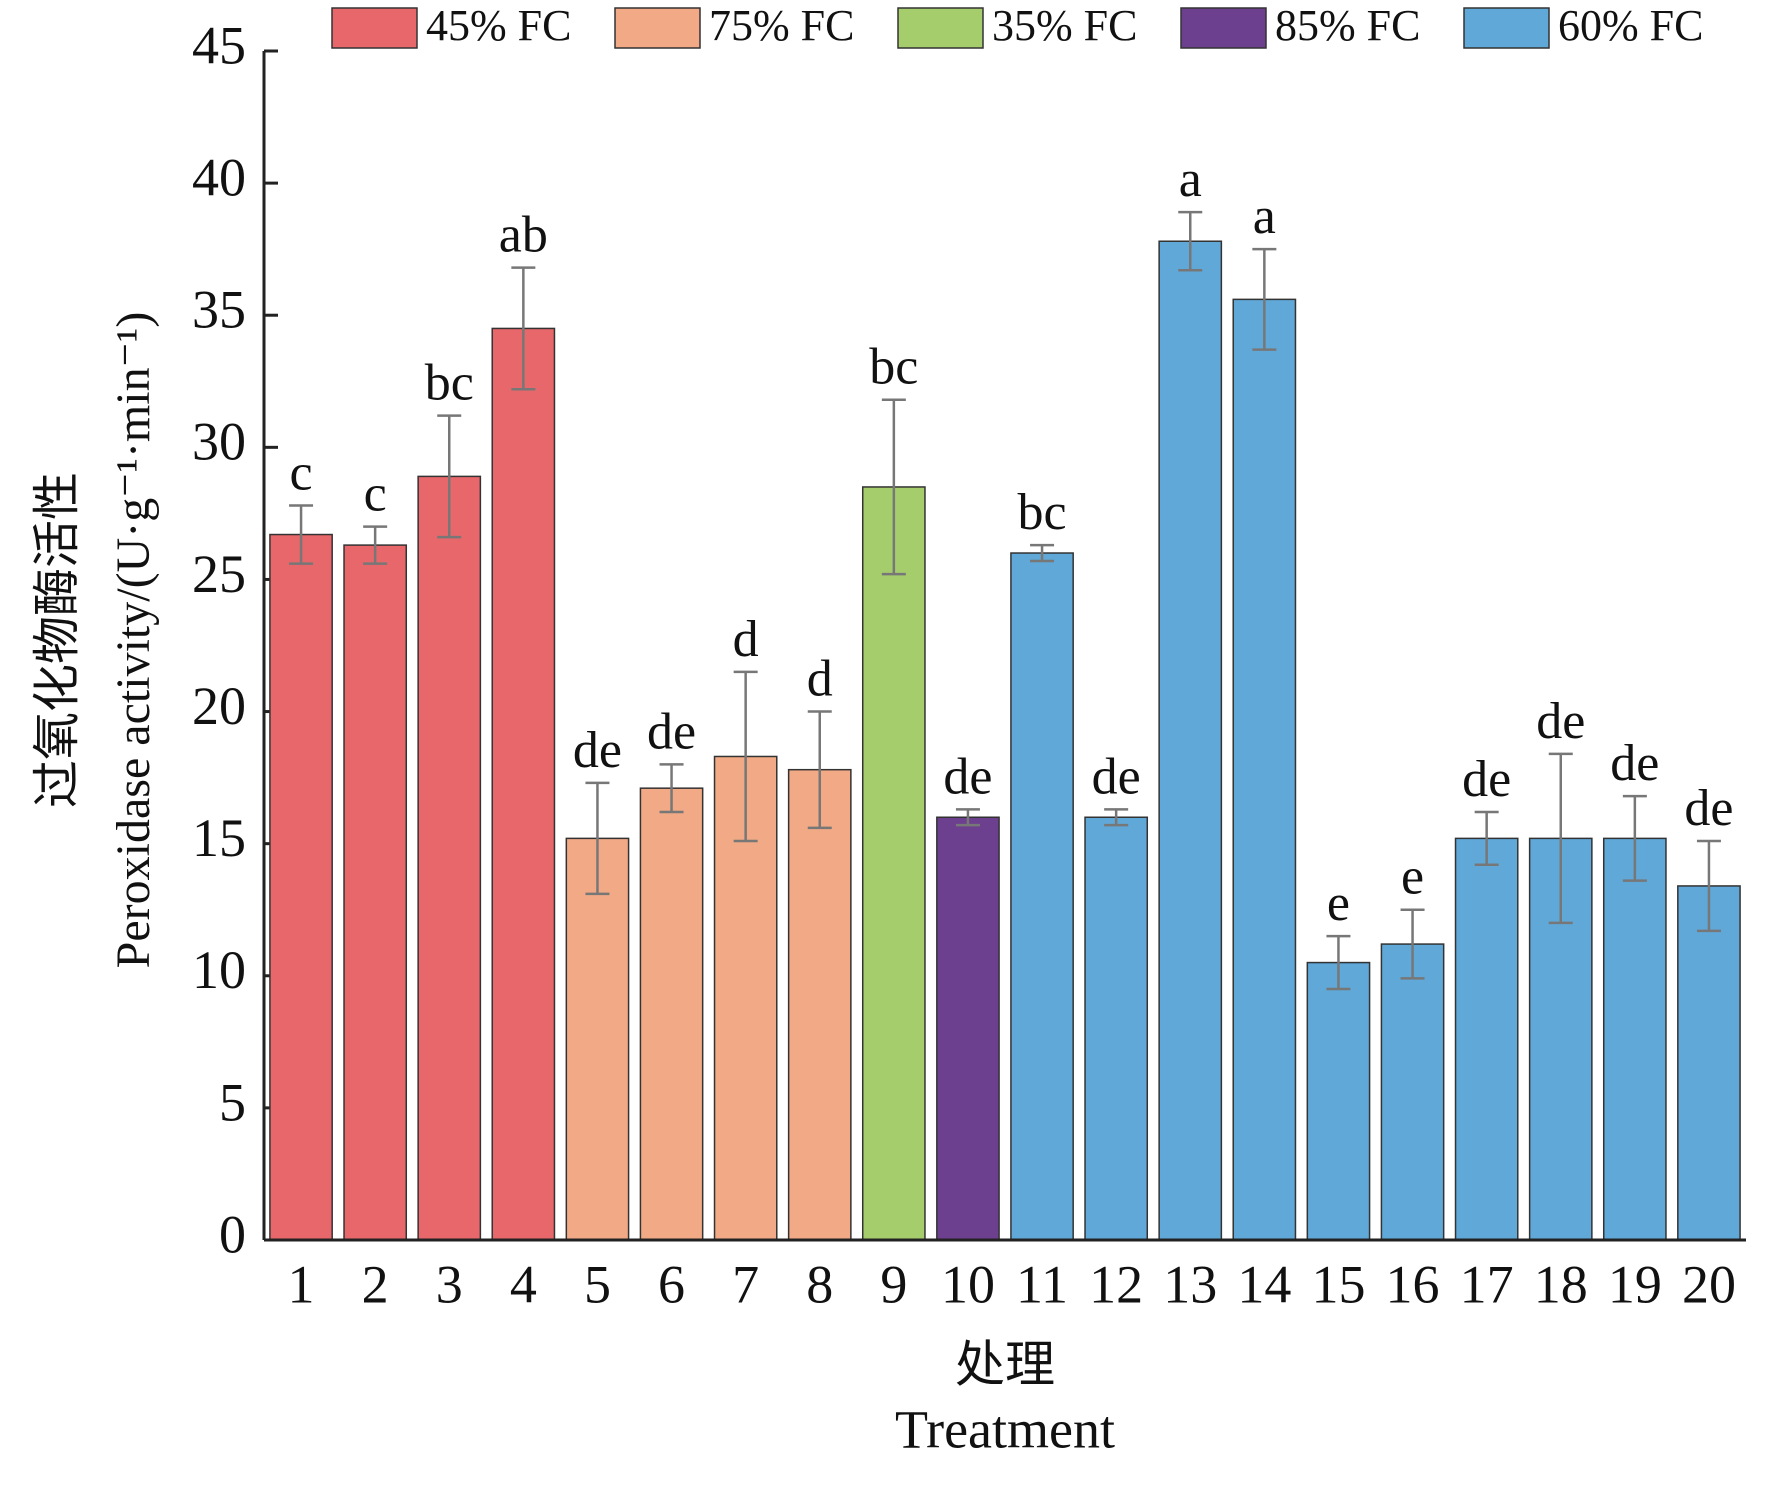 The width and height of the screenshot is (1769, 1512). I want to click on x-tick-label: 10, so click(968, 1284).